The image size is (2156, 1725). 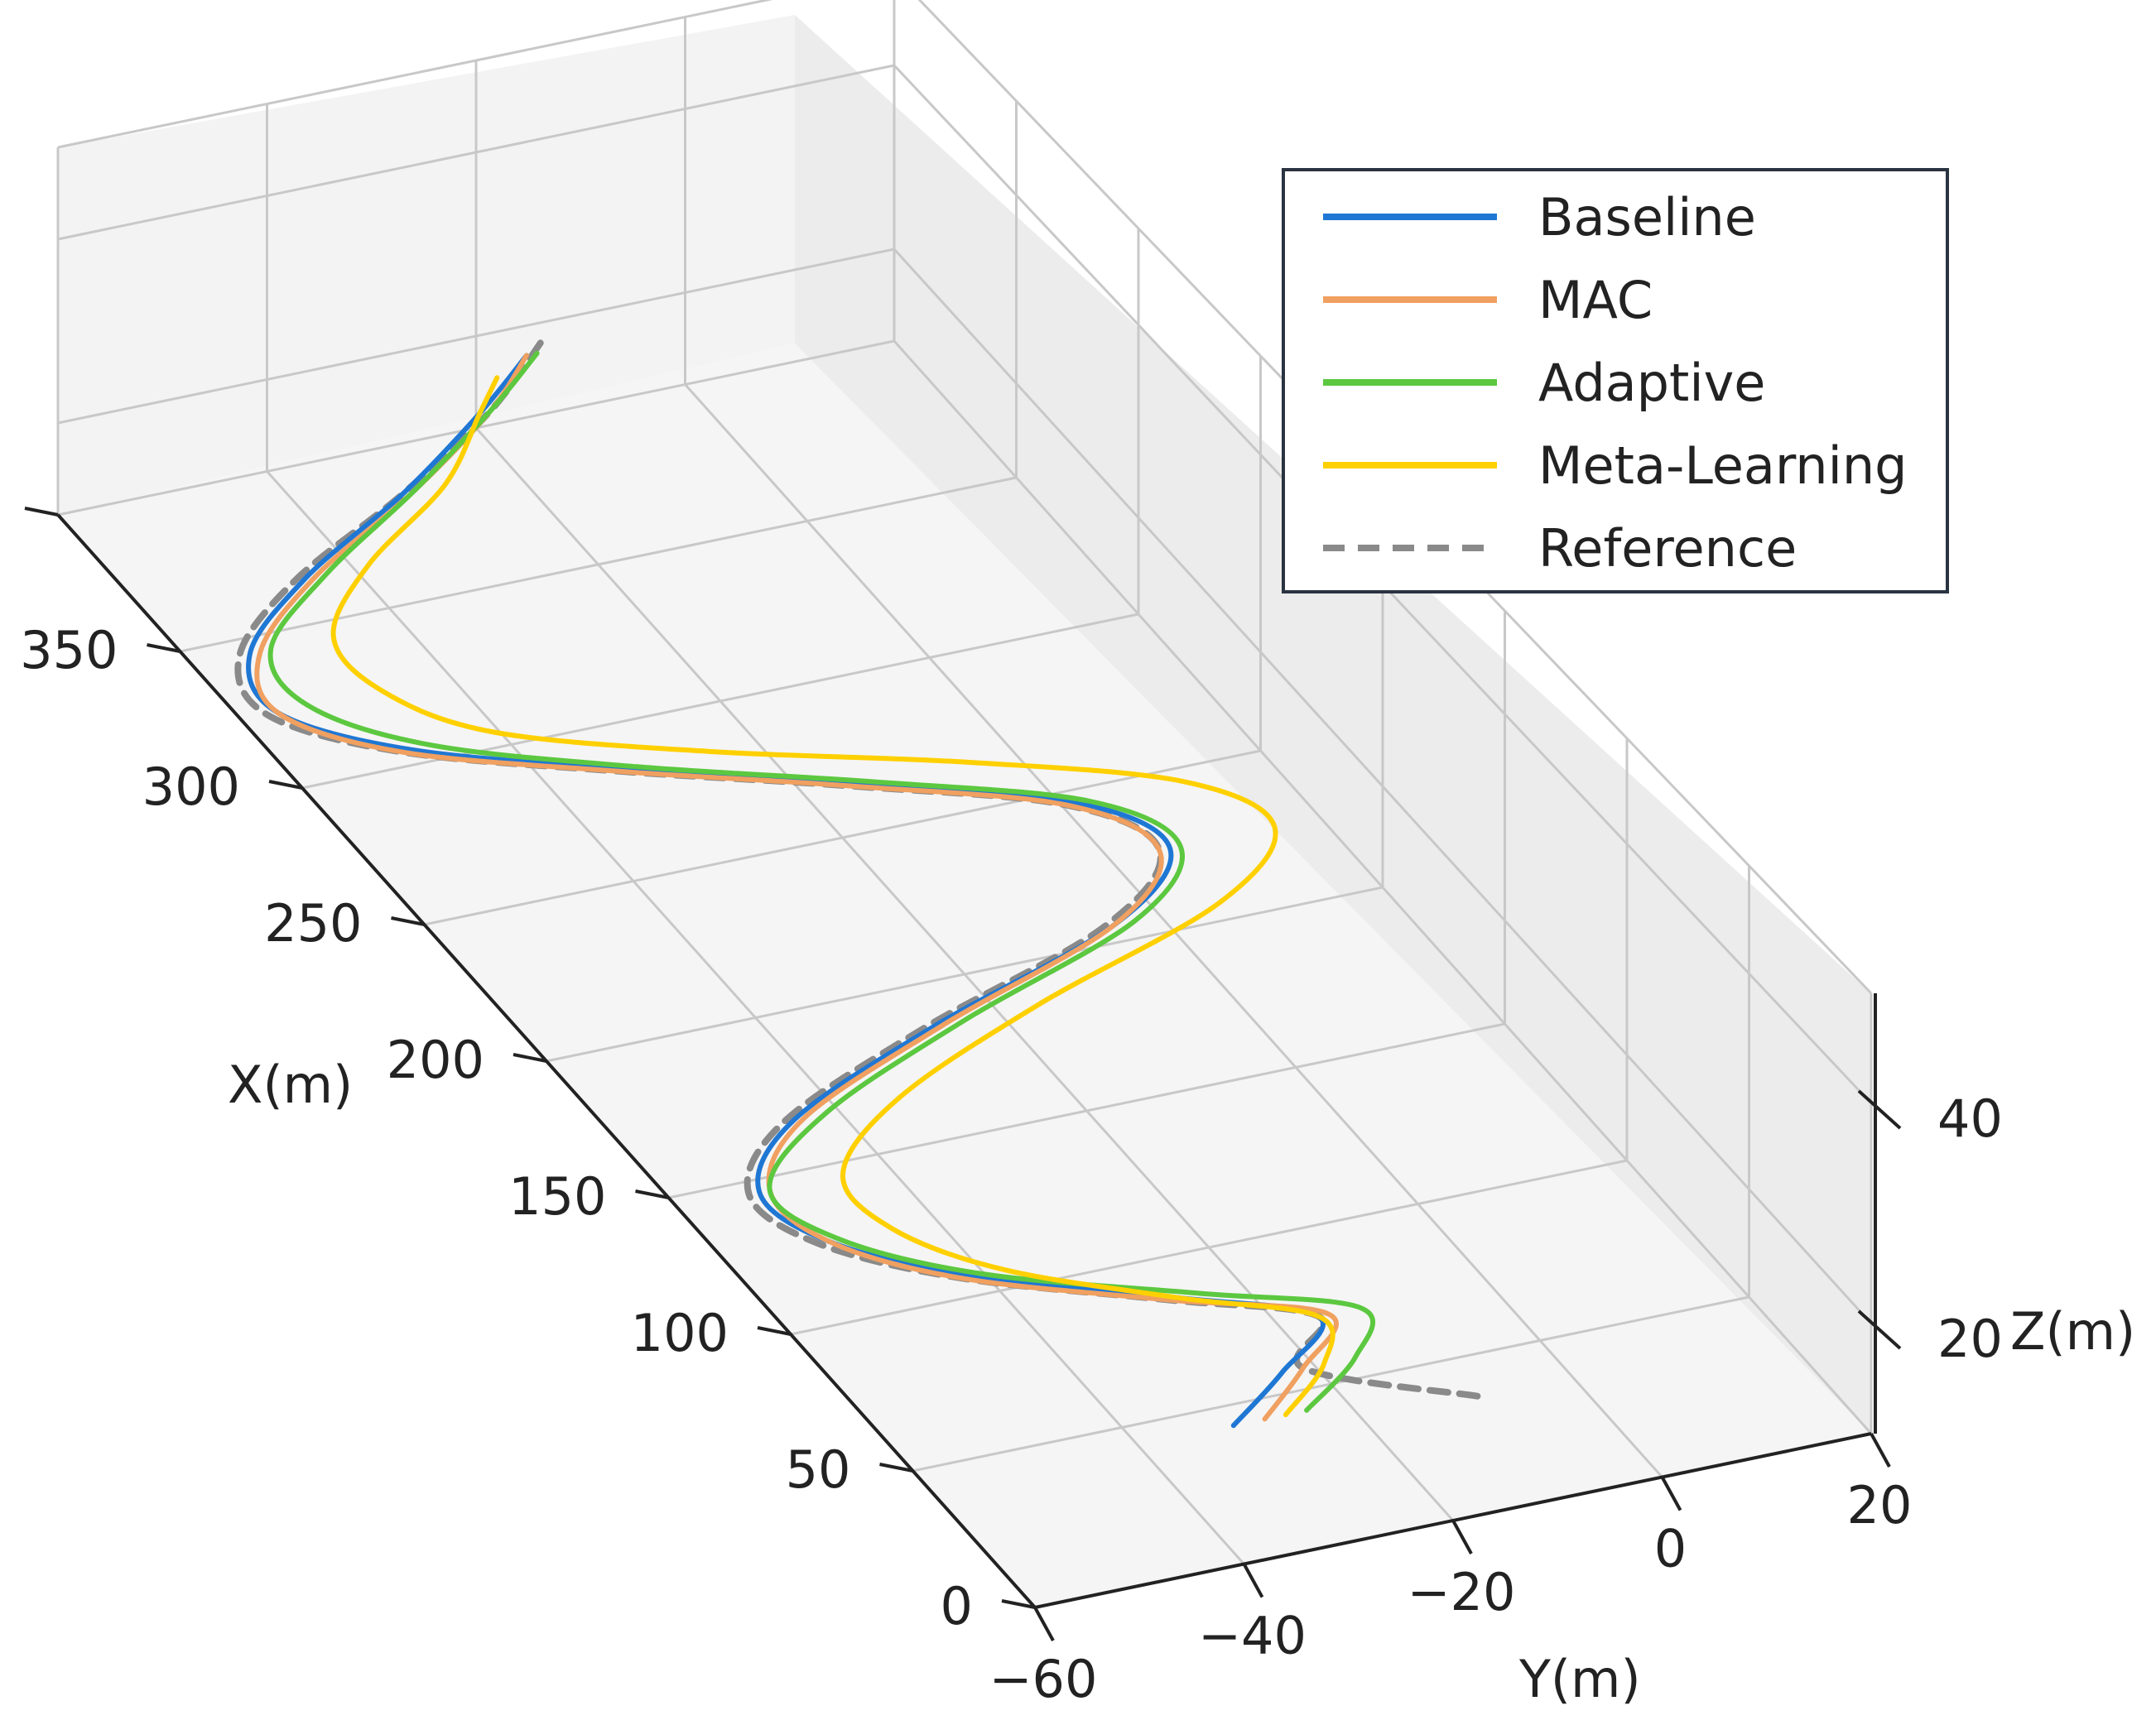 What do you see at coordinates (1580, 1679) in the screenshot?
I see `y-axis-title: Y(m)` at bounding box center [1580, 1679].